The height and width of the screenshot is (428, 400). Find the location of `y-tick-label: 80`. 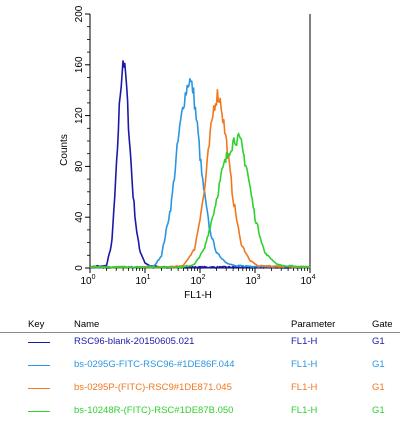

y-tick-label: 80 is located at coordinates (79, 166).